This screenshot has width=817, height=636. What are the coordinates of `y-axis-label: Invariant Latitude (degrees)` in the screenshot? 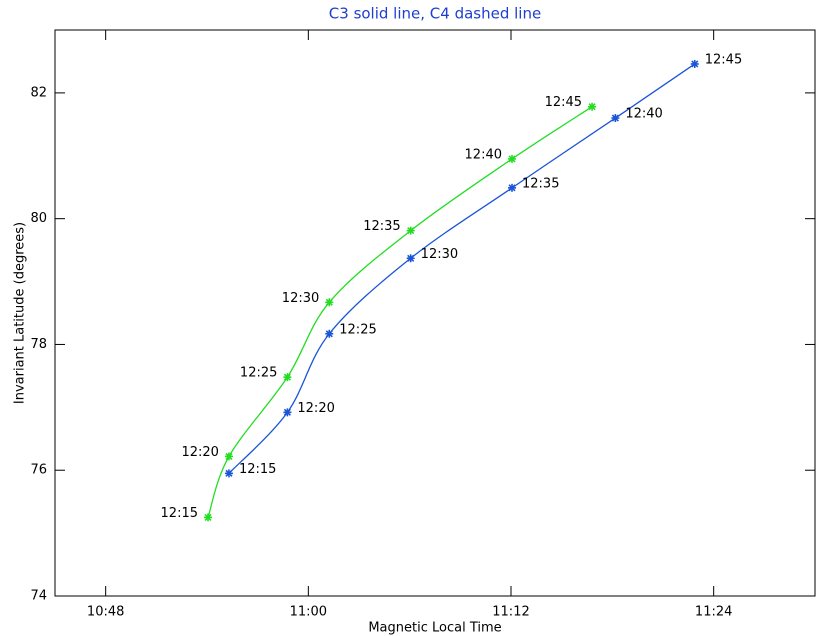 It's located at (20, 313).